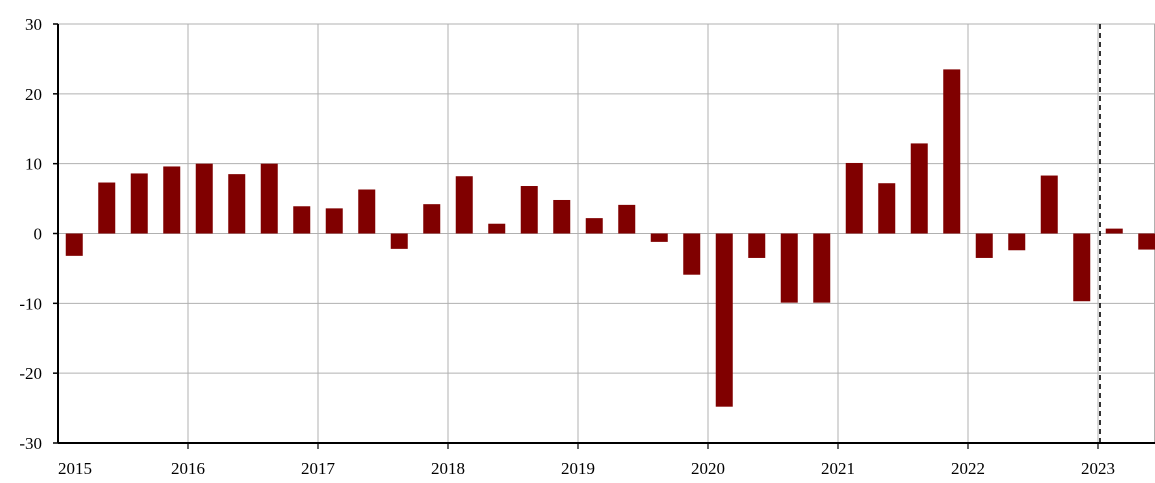 This screenshot has width=1155, height=483. What do you see at coordinates (968, 468) in the screenshot?
I see `x-tick-label: 2022` at bounding box center [968, 468].